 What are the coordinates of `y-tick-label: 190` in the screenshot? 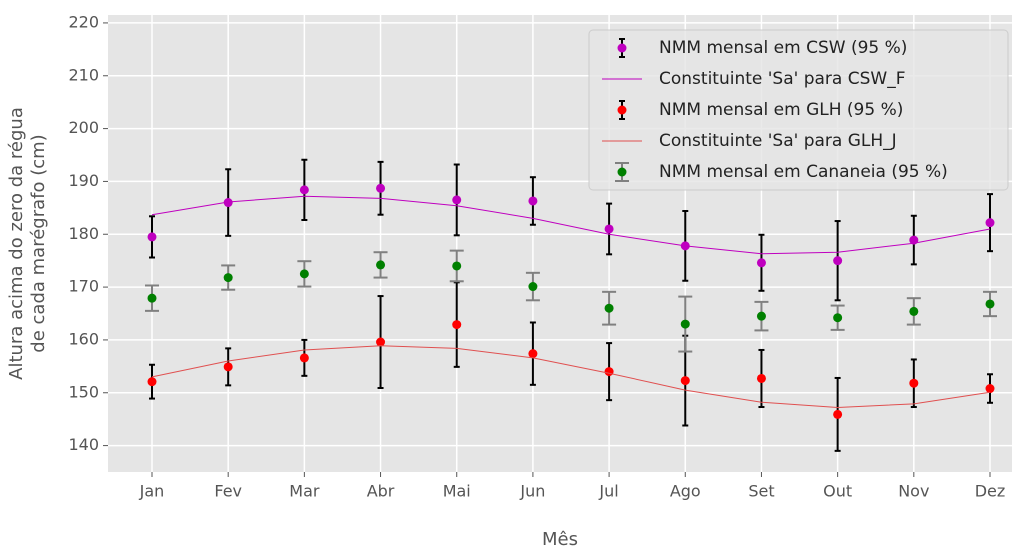 It's located at (83, 180).